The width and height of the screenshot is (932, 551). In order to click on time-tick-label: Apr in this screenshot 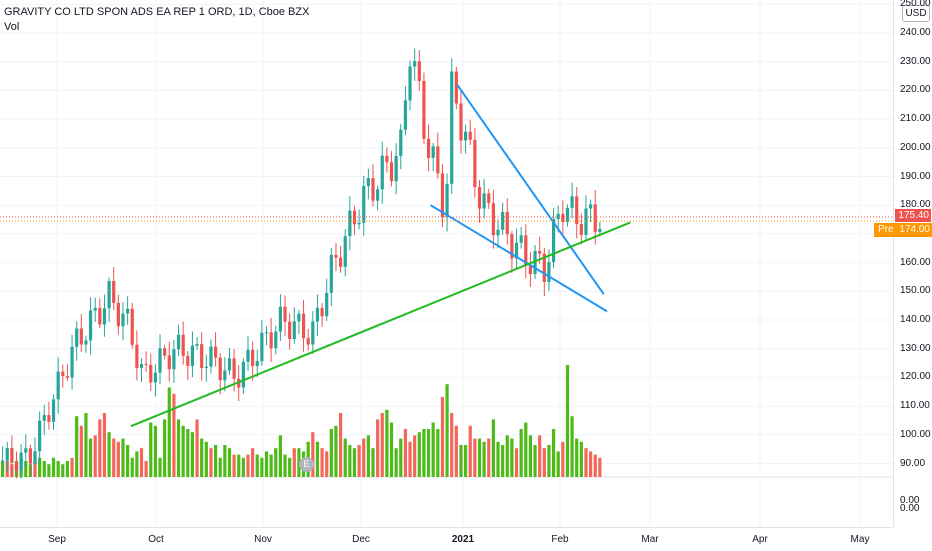, I will do `click(760, 539)`.